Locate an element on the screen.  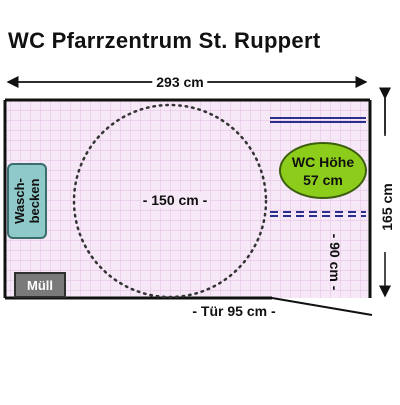
door-width-label: - Tür 95 cm - is located at coordinates (234, 311).